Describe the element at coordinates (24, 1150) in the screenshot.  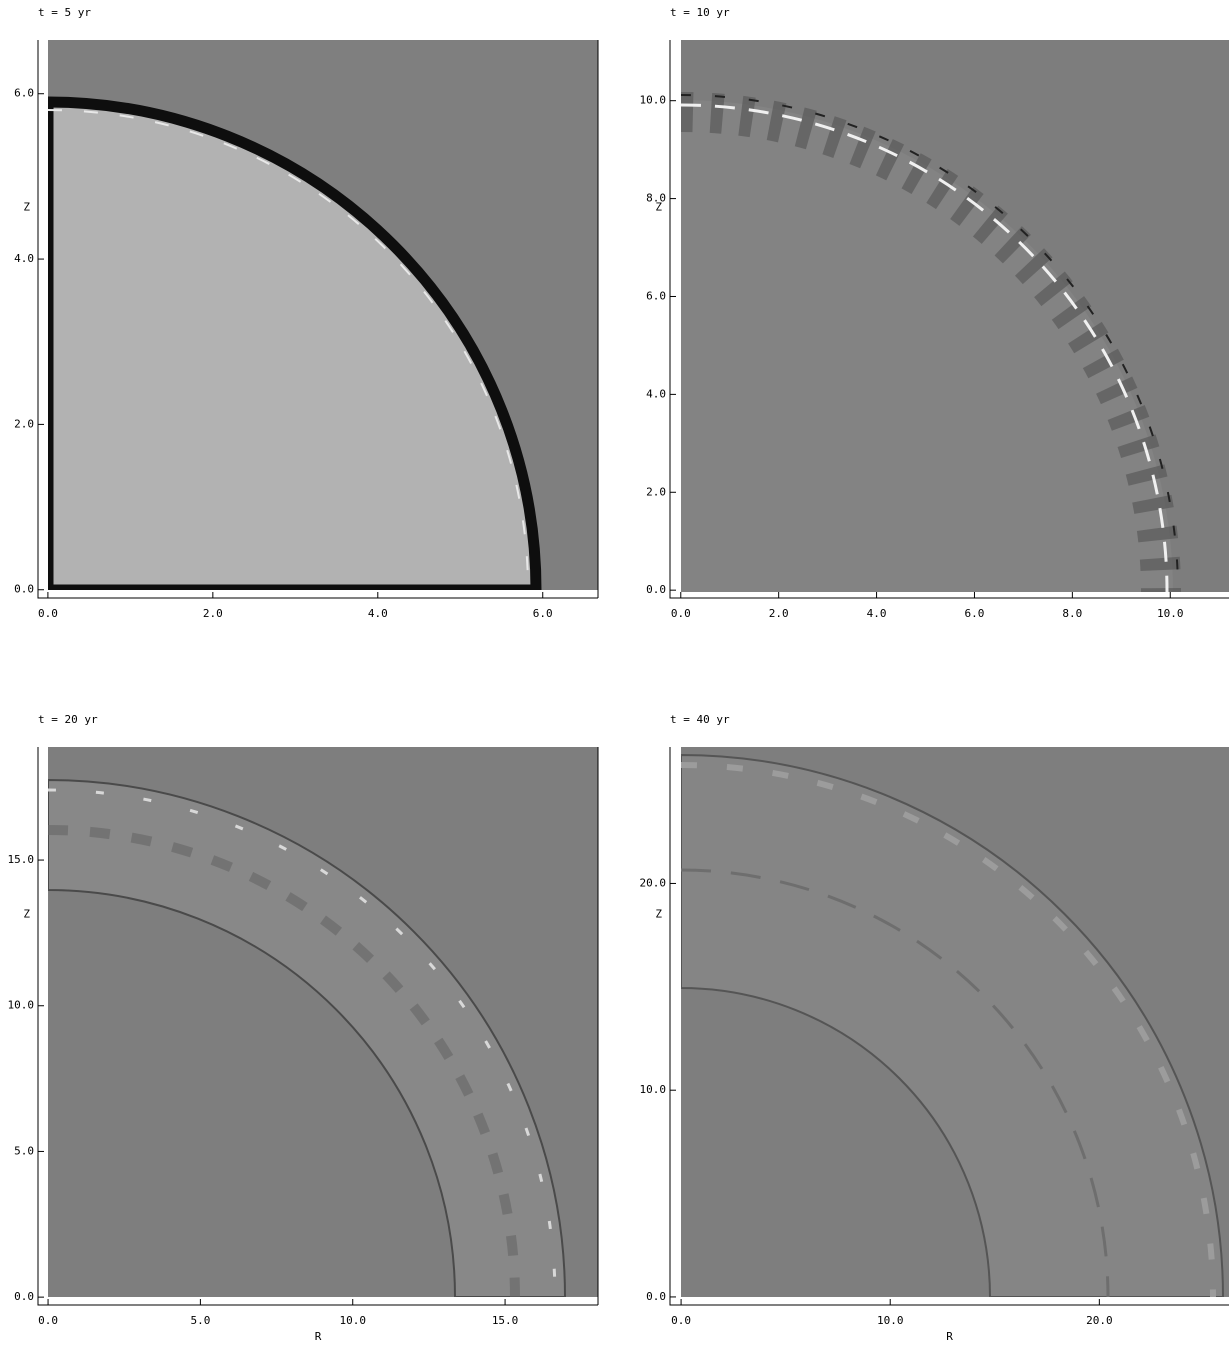
I see `y-tick-label: 5.0` at that location.